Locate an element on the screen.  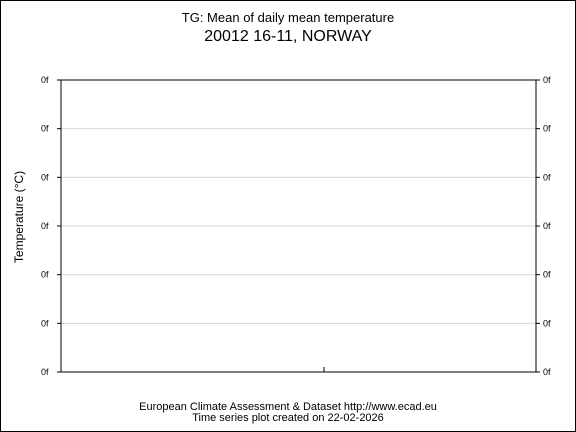
chart-title: TG: Mean of daily mean temperature is located at coordinates (288, 17).